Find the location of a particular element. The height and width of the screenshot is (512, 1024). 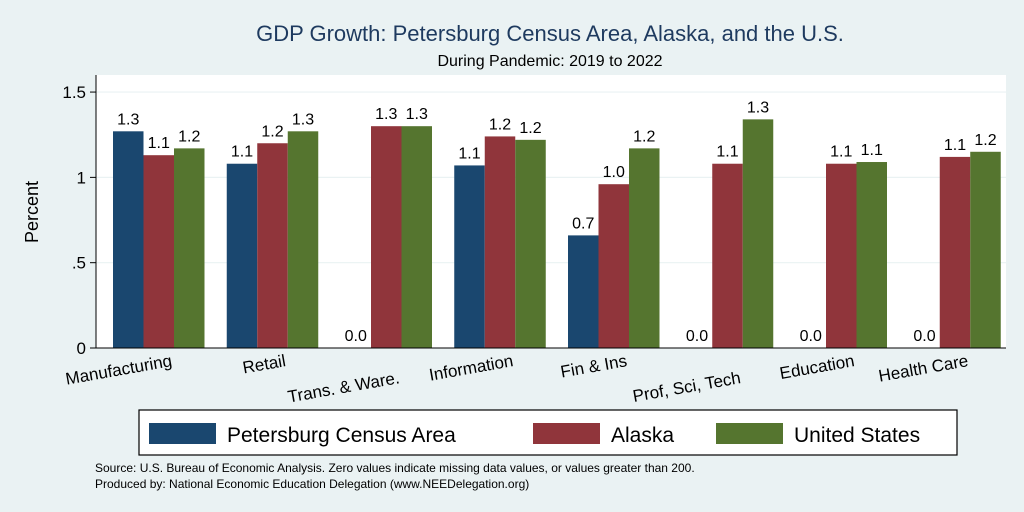

y-axis-label: Percent is located at coordinates (32, 212).